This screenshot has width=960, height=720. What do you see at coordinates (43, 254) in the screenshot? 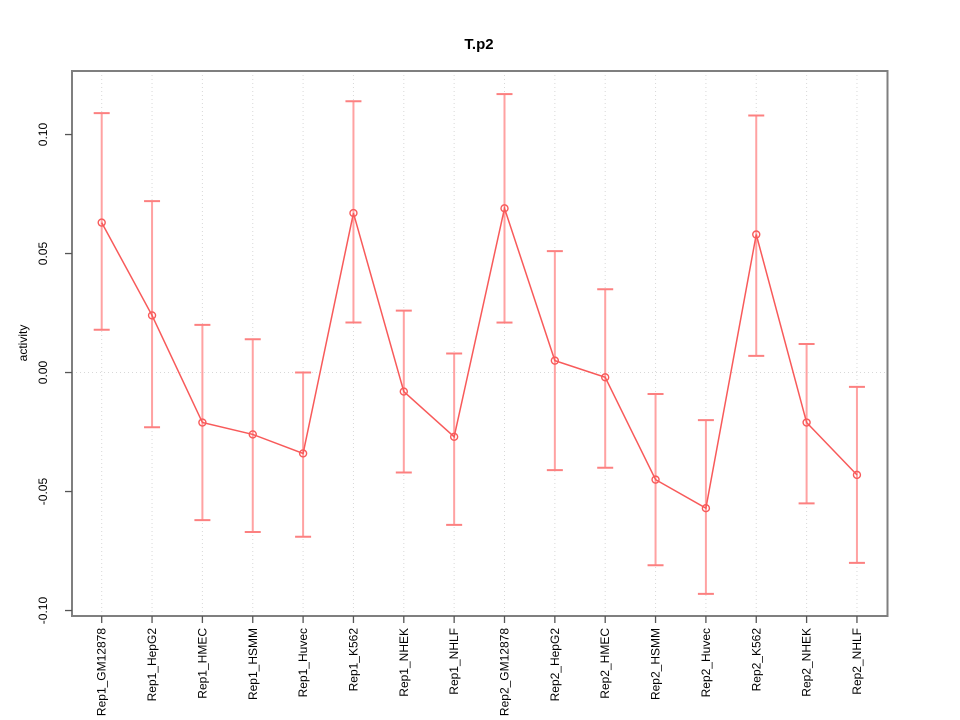
I see `y-tick-label: 0.05` at bounding box center [43, 254].